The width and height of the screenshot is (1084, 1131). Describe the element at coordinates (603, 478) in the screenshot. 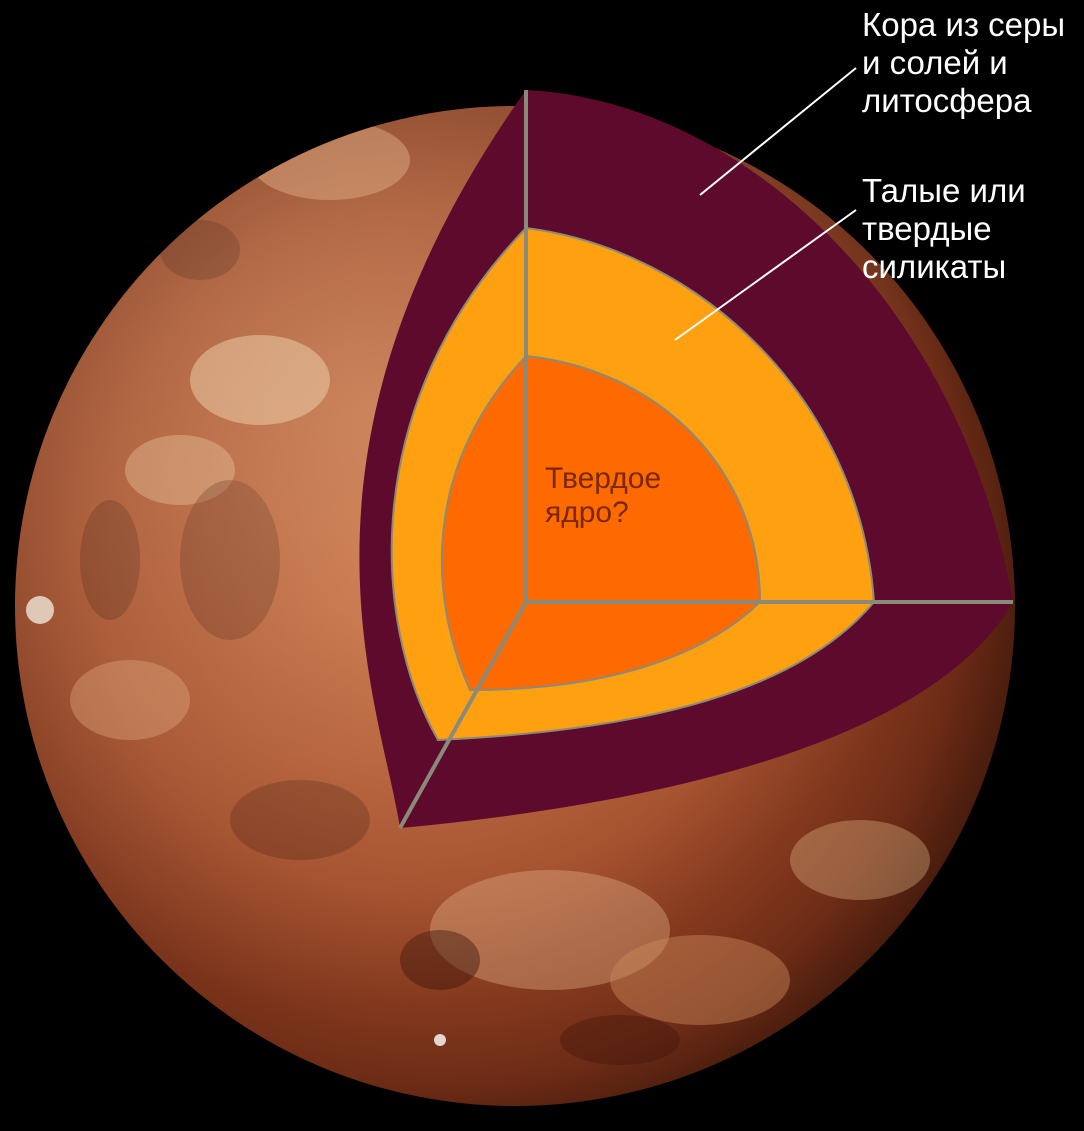

I see `core-label-line1: Твердое` at that location.